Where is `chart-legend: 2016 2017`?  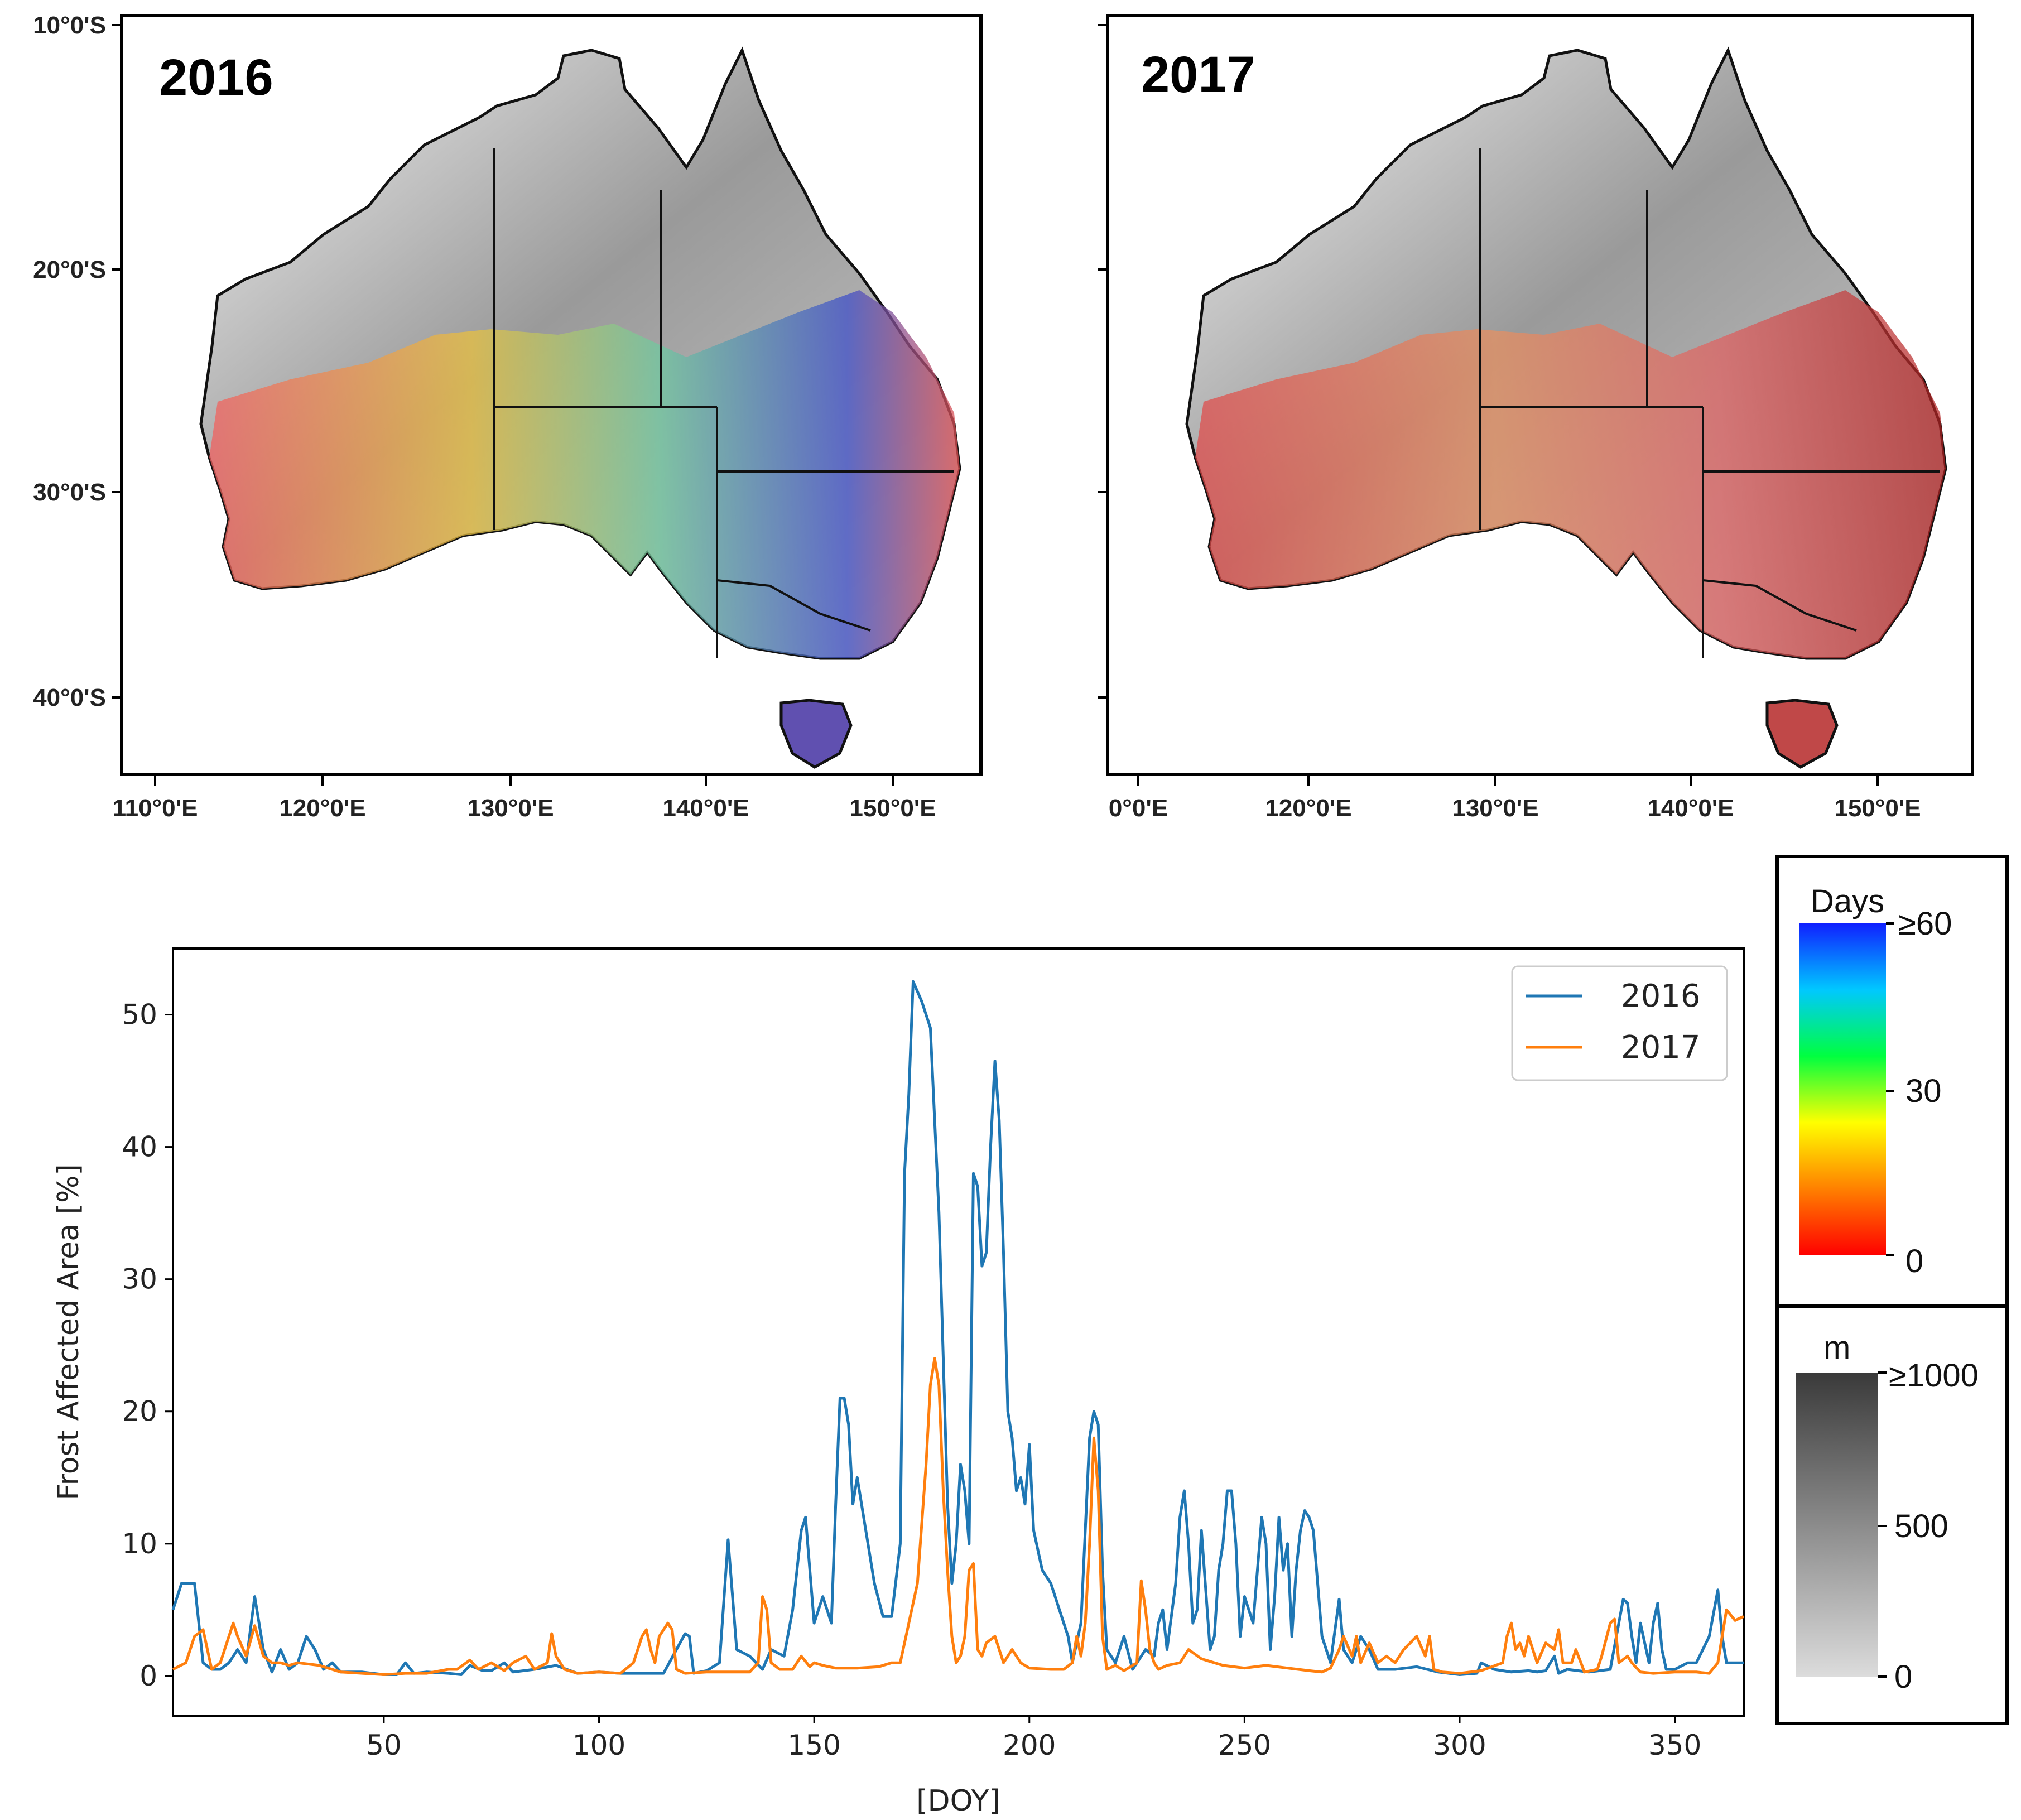
chart-legend: 2016 2017 is located at coordinates (1619, 1023).